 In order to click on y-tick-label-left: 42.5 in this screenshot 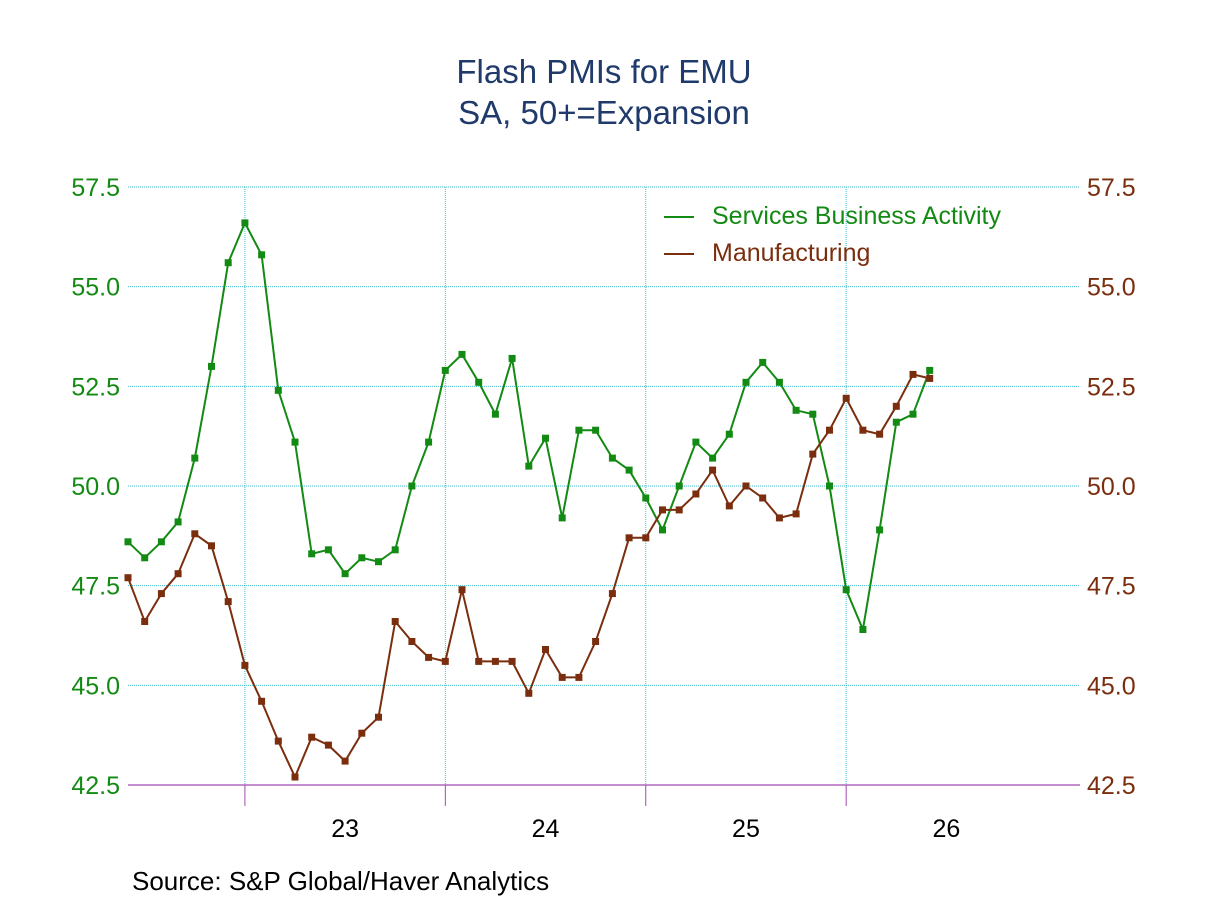, I will do `click(95, 786)`.